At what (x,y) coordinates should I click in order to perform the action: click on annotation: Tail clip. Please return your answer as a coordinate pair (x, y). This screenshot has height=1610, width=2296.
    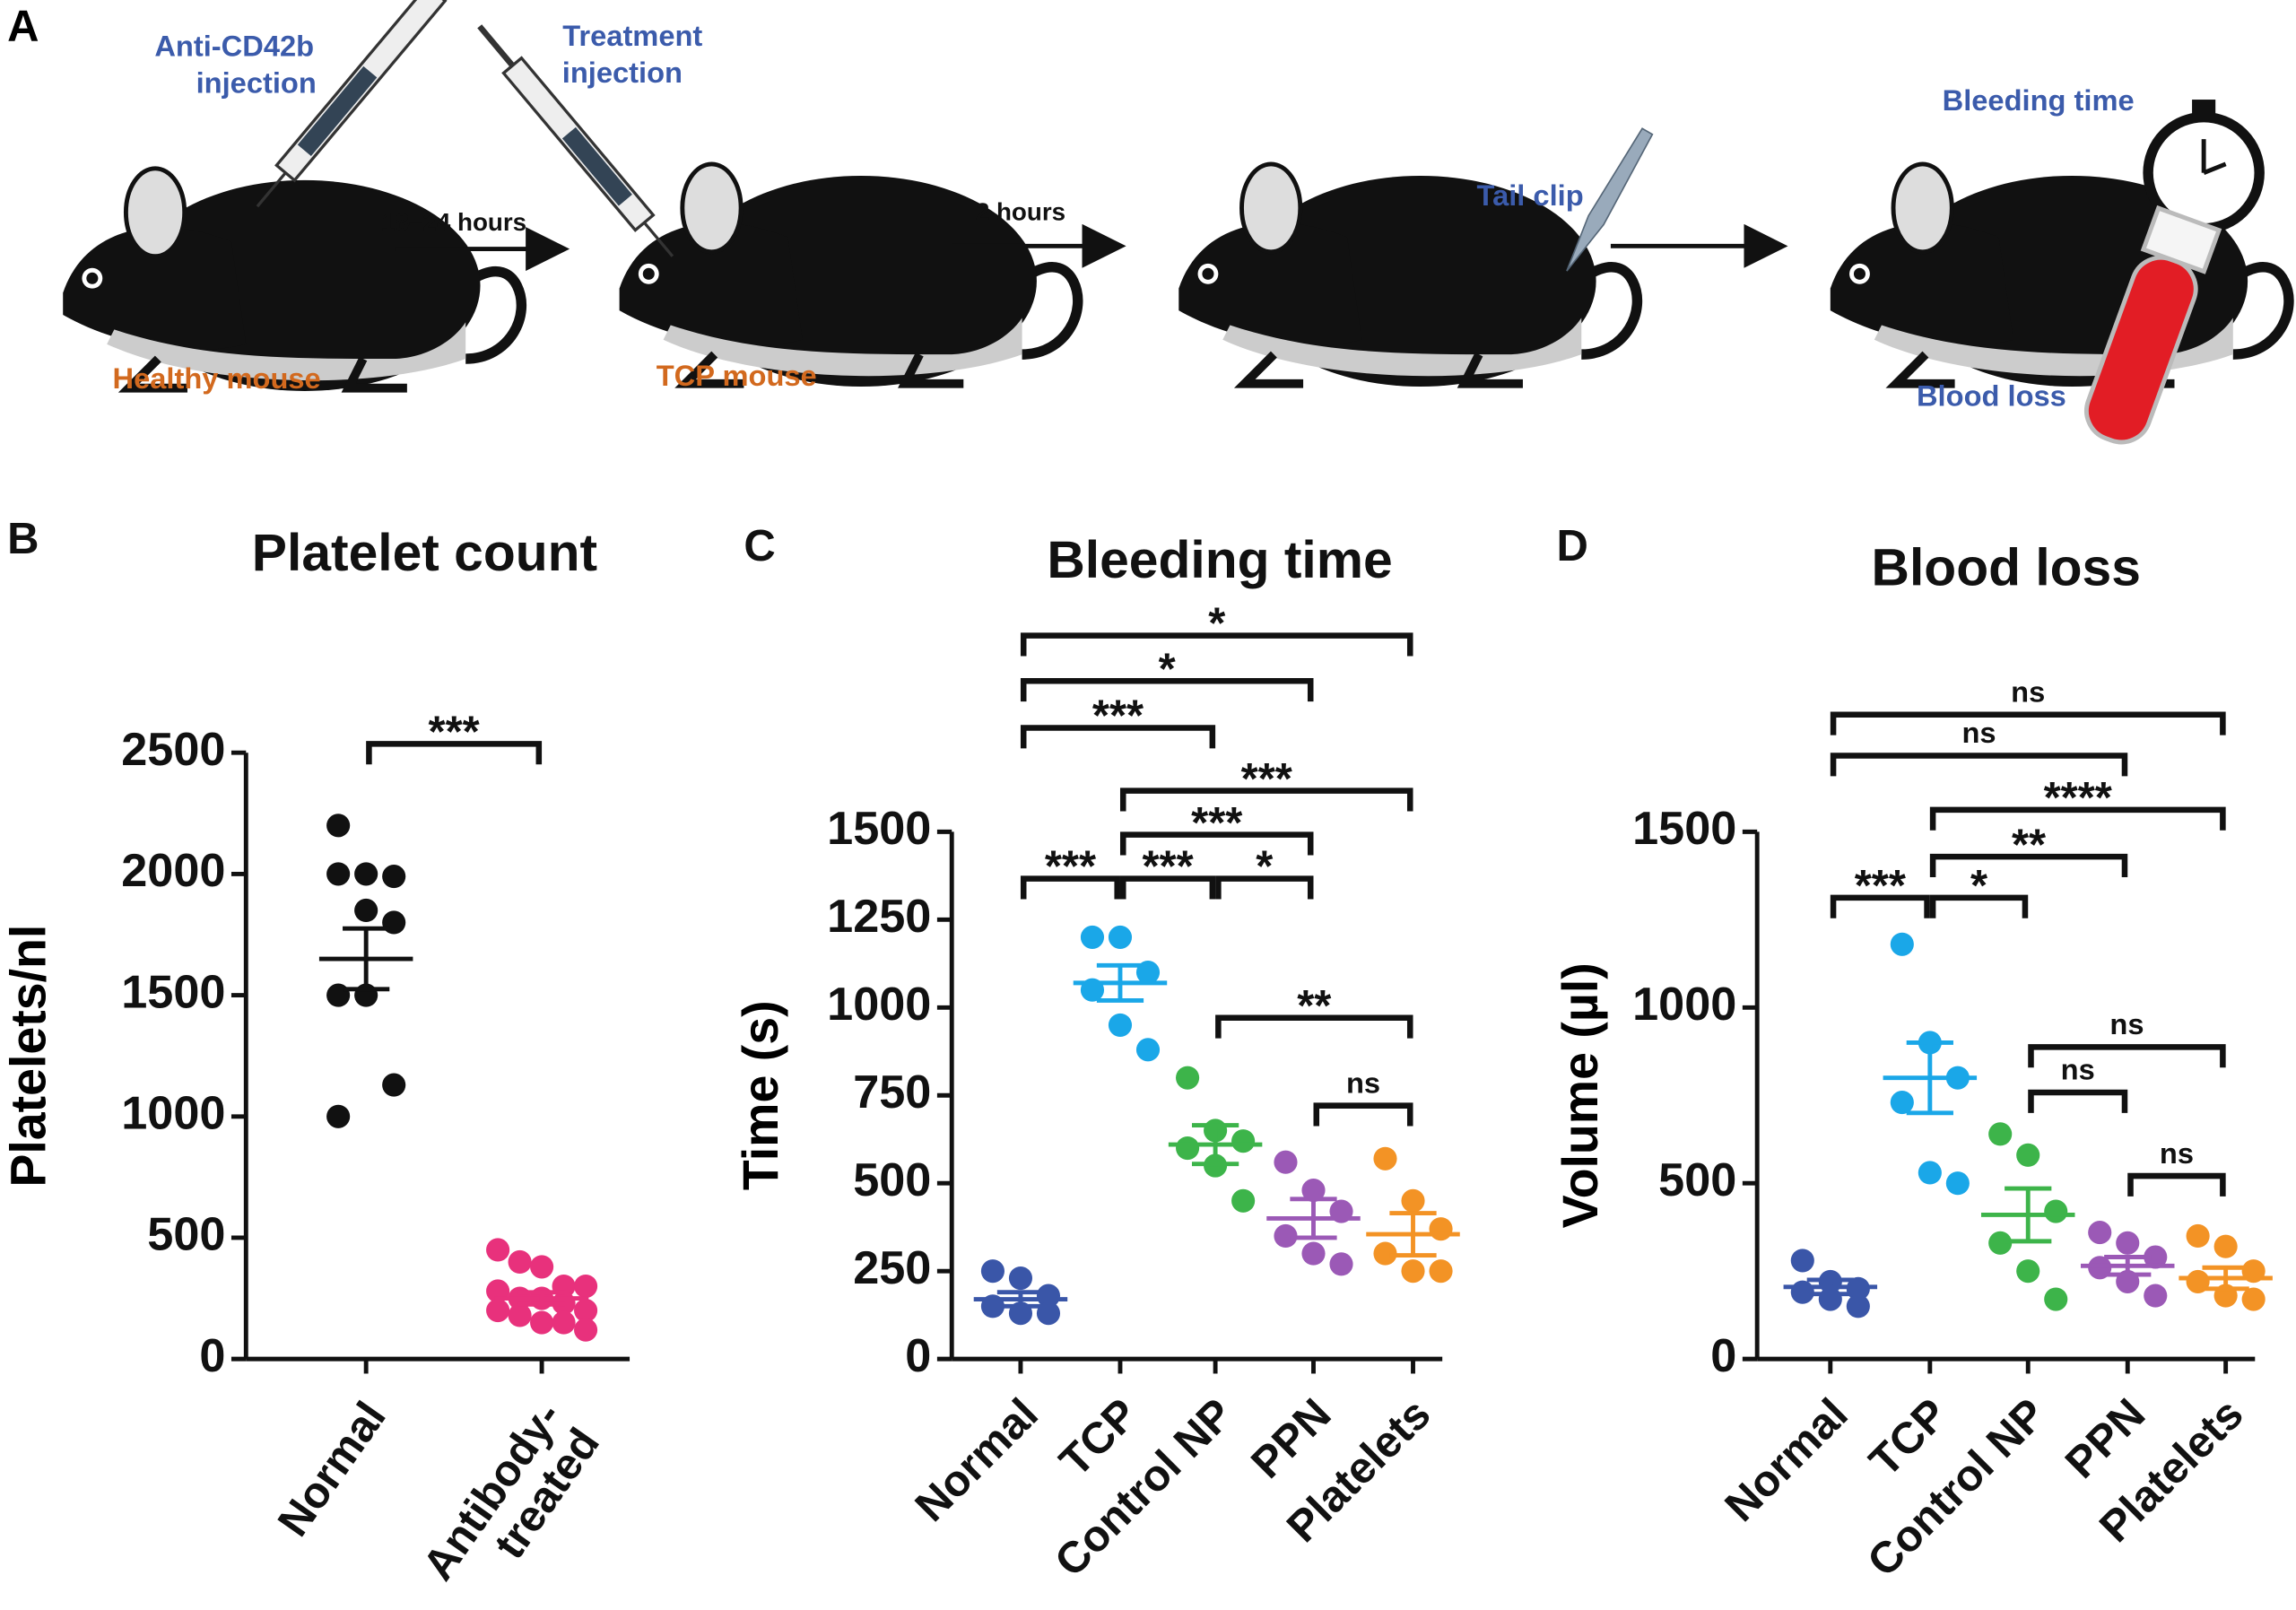
    Looking at the image, I should click on (1530, 195).